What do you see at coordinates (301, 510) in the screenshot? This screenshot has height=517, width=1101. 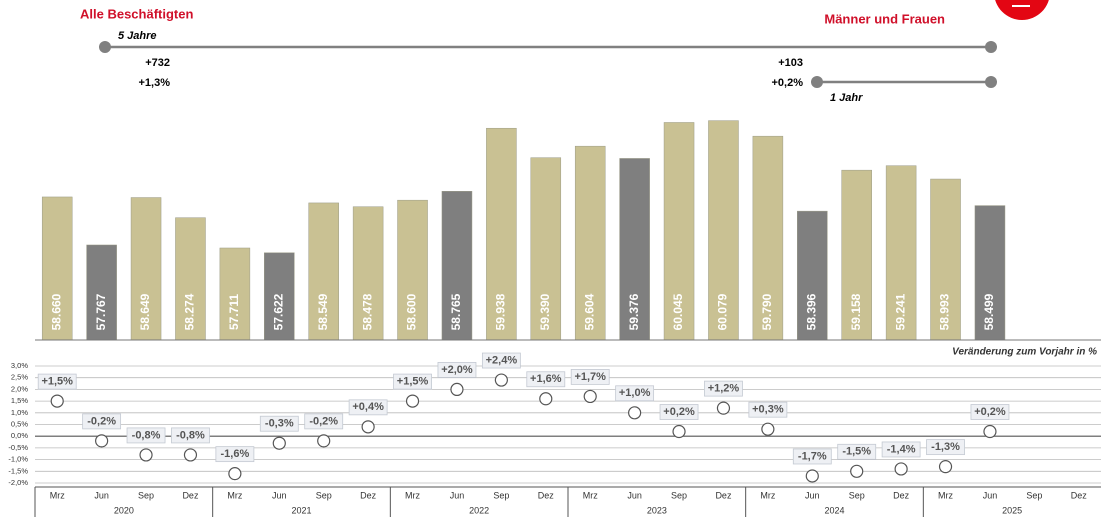 I see `year-label: 2021` at bounding box center [301, 510].